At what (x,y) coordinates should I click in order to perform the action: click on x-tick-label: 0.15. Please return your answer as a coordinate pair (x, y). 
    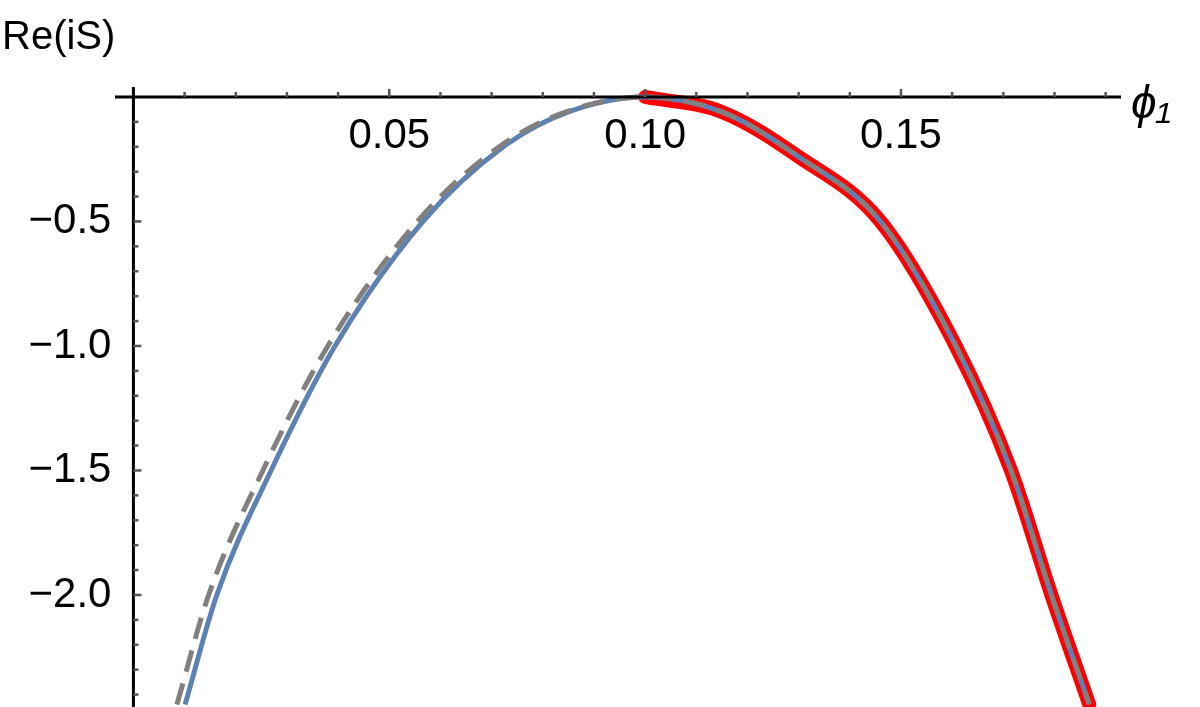
    Looking at the image, I should click on (901, 133).